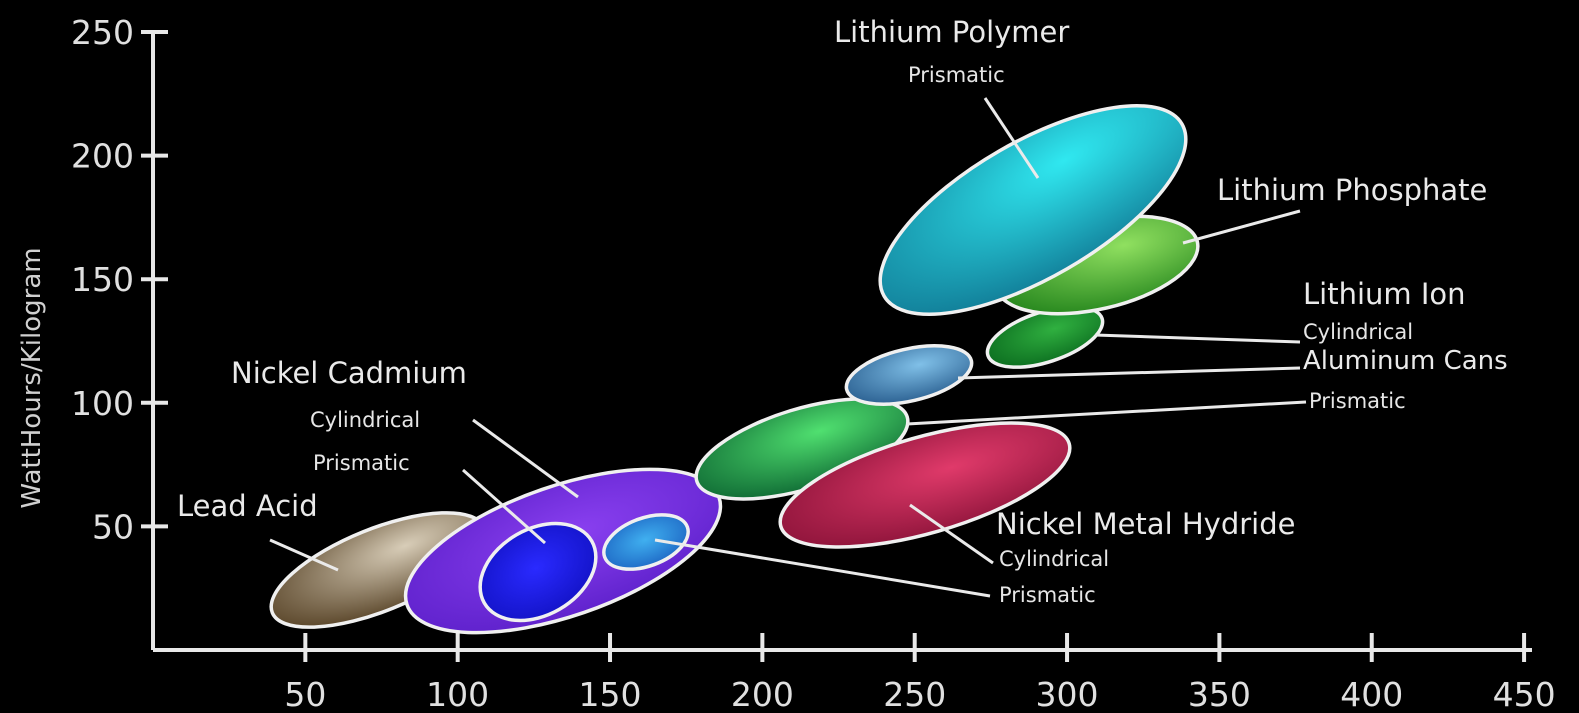  Describe the element at coordinates (1054, 559) in the screenshot. I see `label-nimh-cylindrical: Cylindrical` at that location.